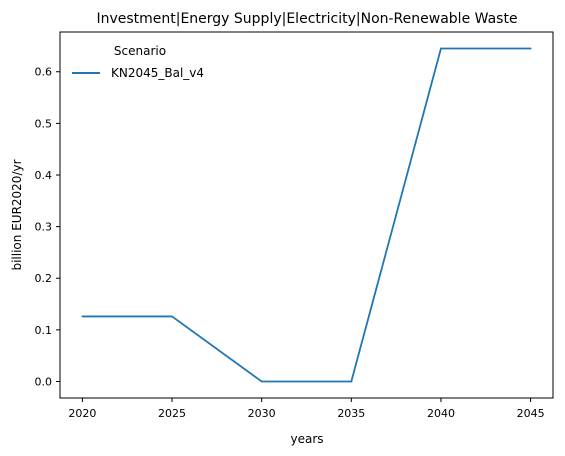  Describe the element at coordinates (44, 227) in the screenshot. I see `y-tick-label: 0.3` at that location.